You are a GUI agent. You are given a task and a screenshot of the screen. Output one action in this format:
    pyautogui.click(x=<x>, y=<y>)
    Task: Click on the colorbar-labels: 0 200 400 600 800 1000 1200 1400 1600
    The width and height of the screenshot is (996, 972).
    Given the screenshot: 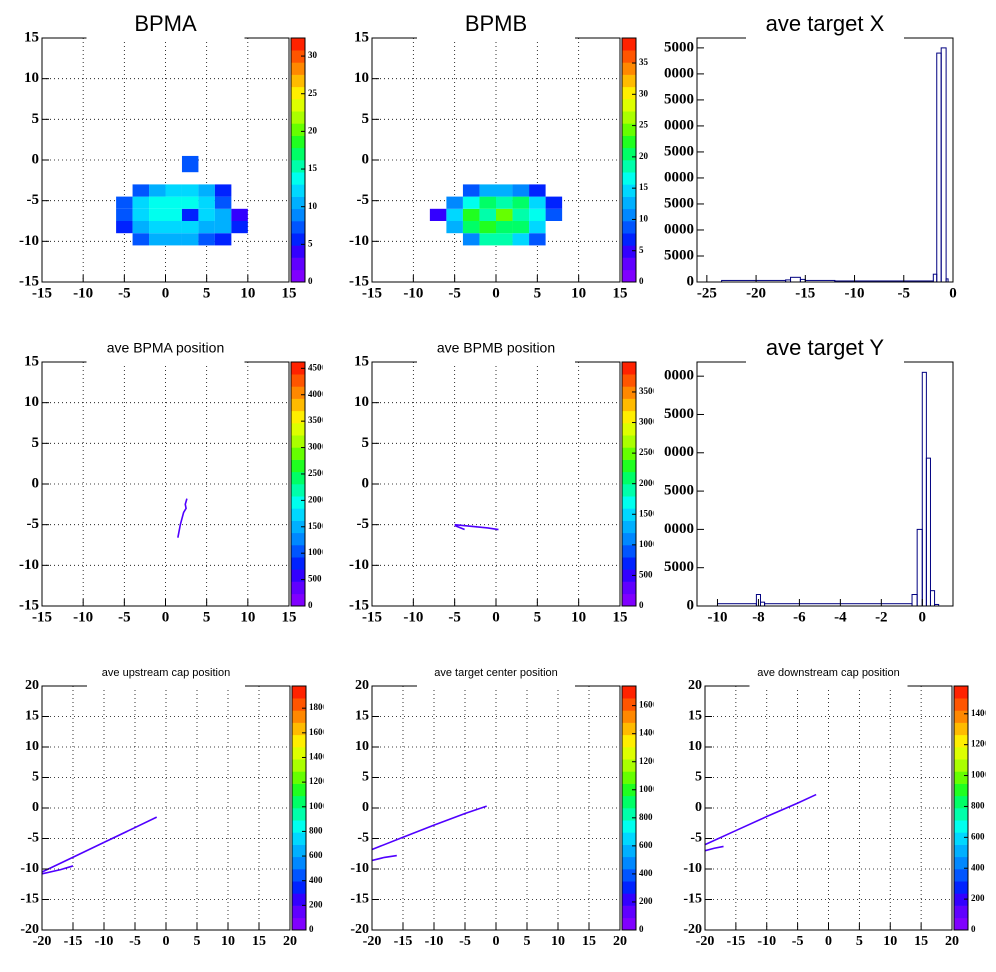 What is the action you would take?
    pyautogui.click(x=648, y=817)
    